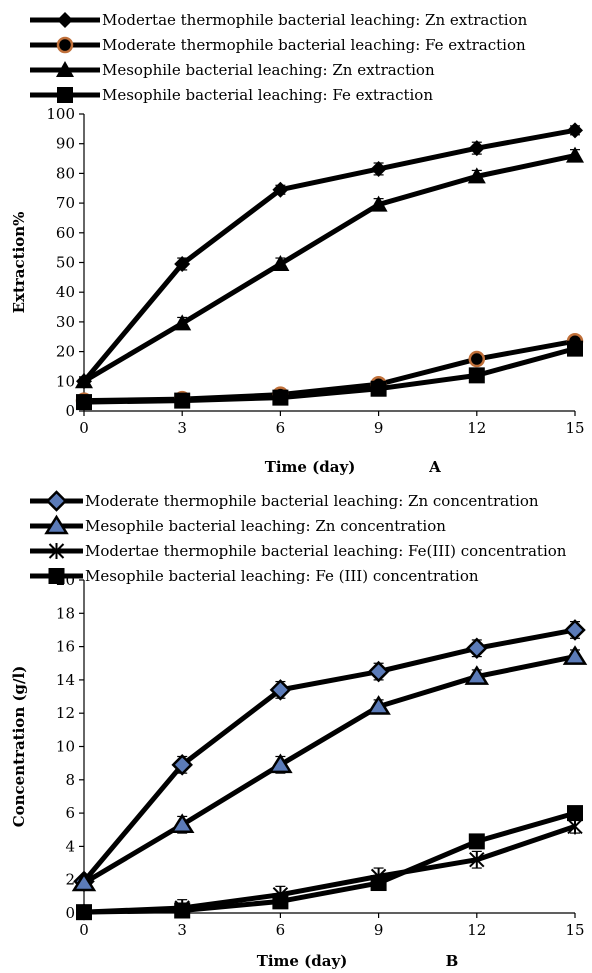  What do you see at coordinates (70, 780) in the screenshot?
I see `y-tick-label: 8` at bounding box center [70, 780].